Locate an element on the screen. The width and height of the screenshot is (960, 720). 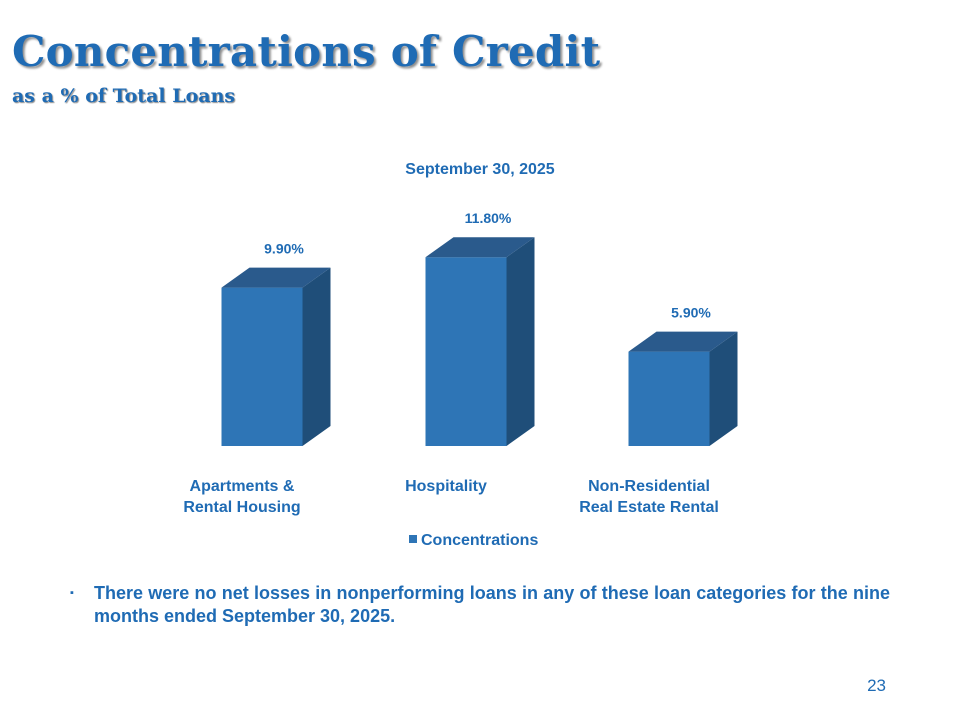
slide-title: Concentrations of Credit is located at coordinates (306, 51).